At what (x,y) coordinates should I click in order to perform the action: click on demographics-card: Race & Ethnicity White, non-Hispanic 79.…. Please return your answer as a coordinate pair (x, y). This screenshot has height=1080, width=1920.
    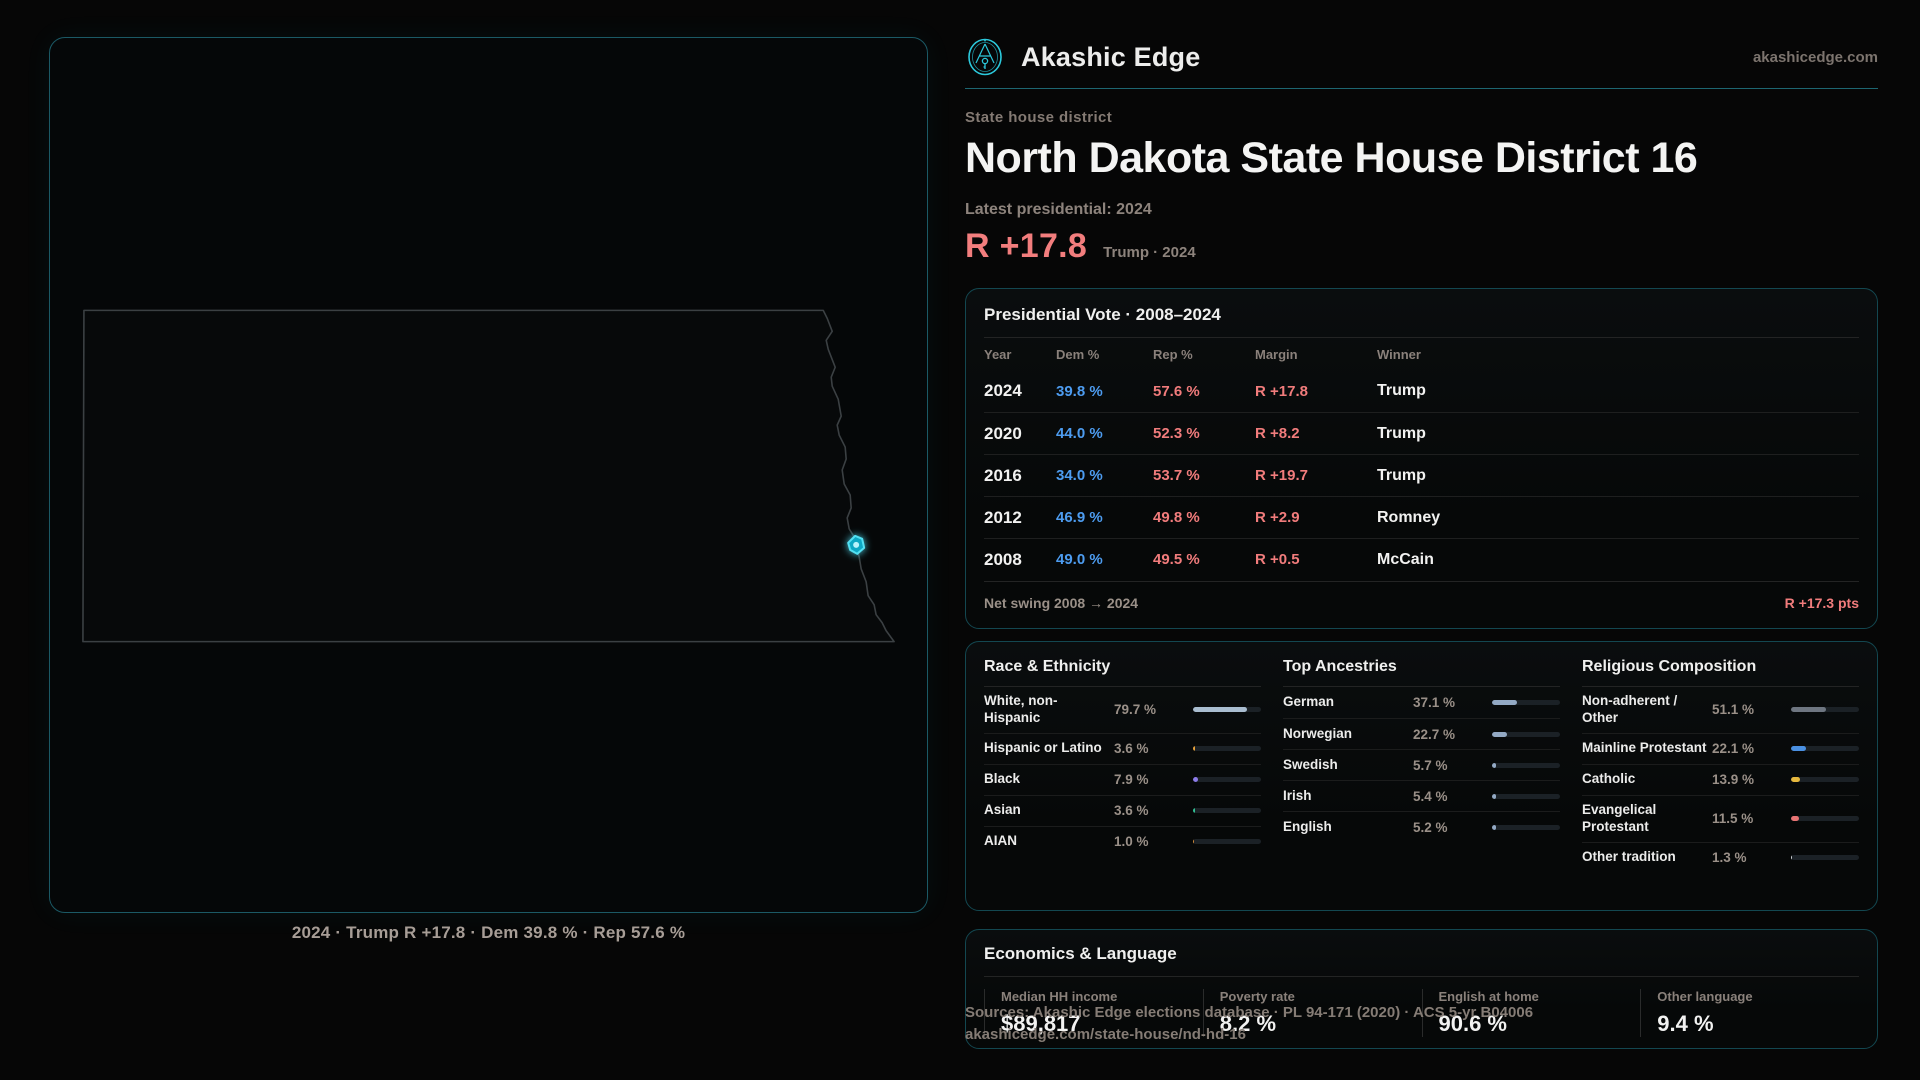
    Looking at the image, I should click on (1421, 776).